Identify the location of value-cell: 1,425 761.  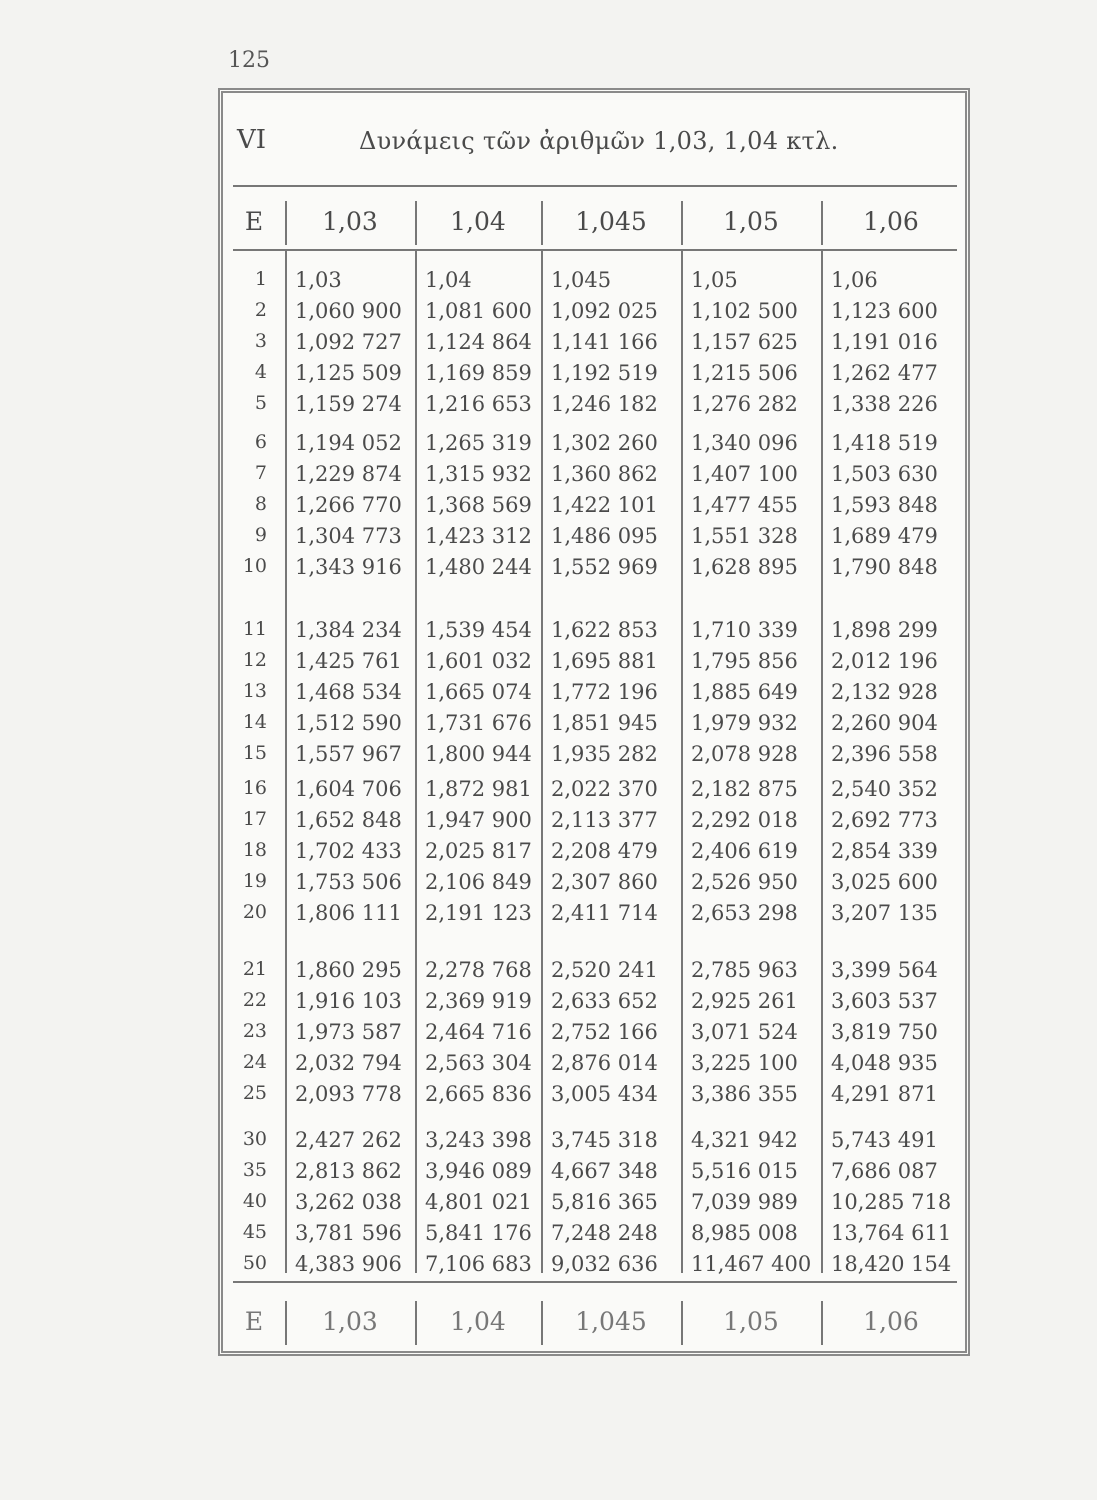
(348, 661).